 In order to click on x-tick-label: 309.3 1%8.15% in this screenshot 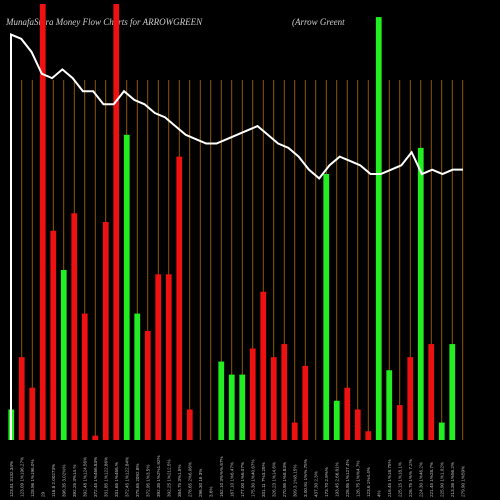, I will do `click(294, 481)`.